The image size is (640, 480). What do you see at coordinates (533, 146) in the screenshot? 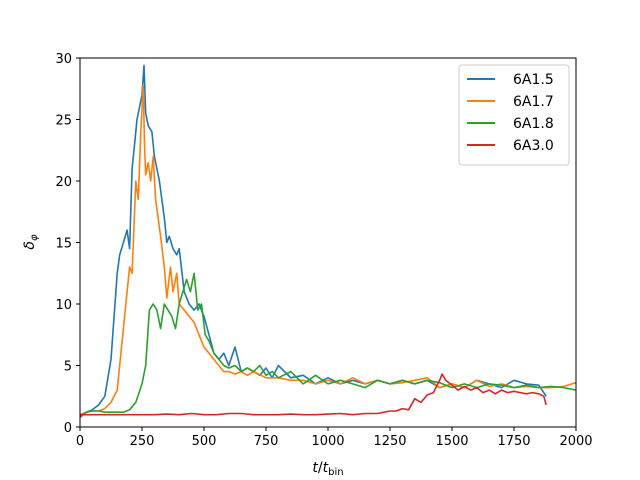
I see `legend-label: 6A3.0` at bounding box center [533, 146].